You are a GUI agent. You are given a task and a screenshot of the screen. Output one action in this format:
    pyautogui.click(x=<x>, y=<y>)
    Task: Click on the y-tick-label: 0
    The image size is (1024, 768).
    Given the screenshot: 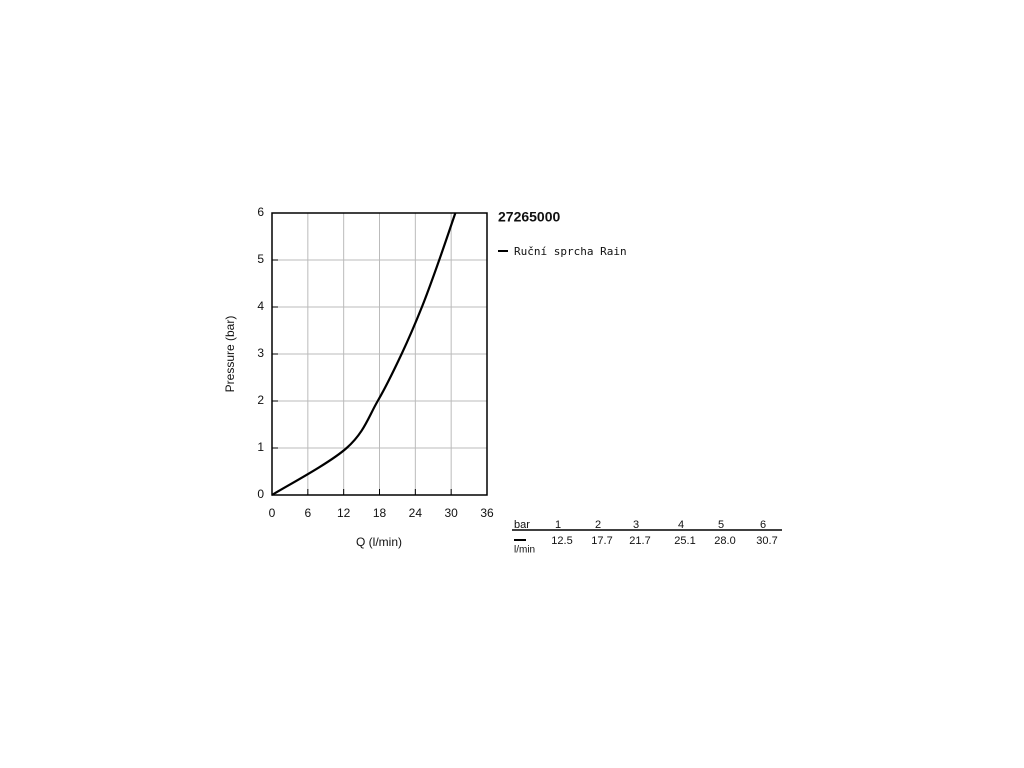 What is the action you would take?
    pyautogui.click(x=260, y=494)
    